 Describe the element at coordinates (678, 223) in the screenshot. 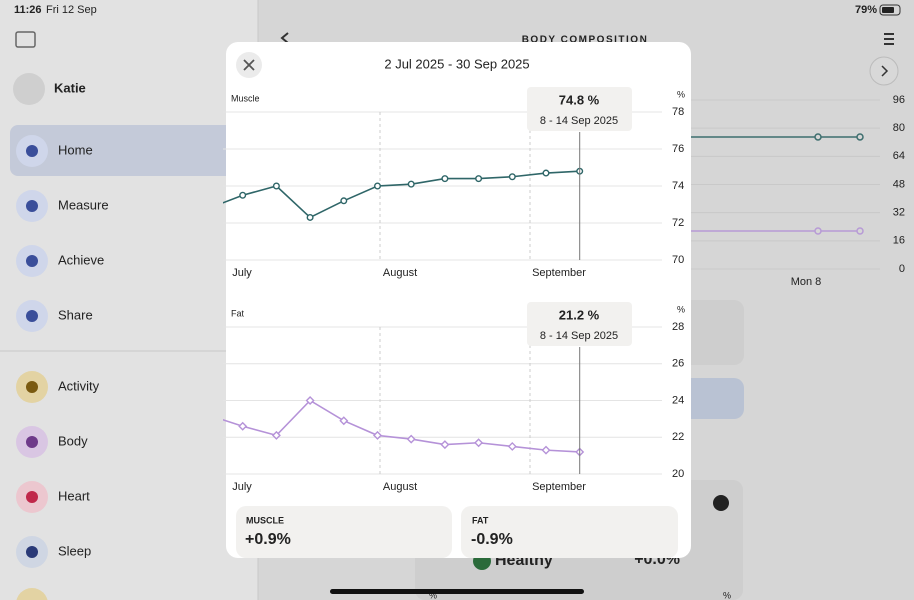

I see `y-tick-label: 72` at that location.